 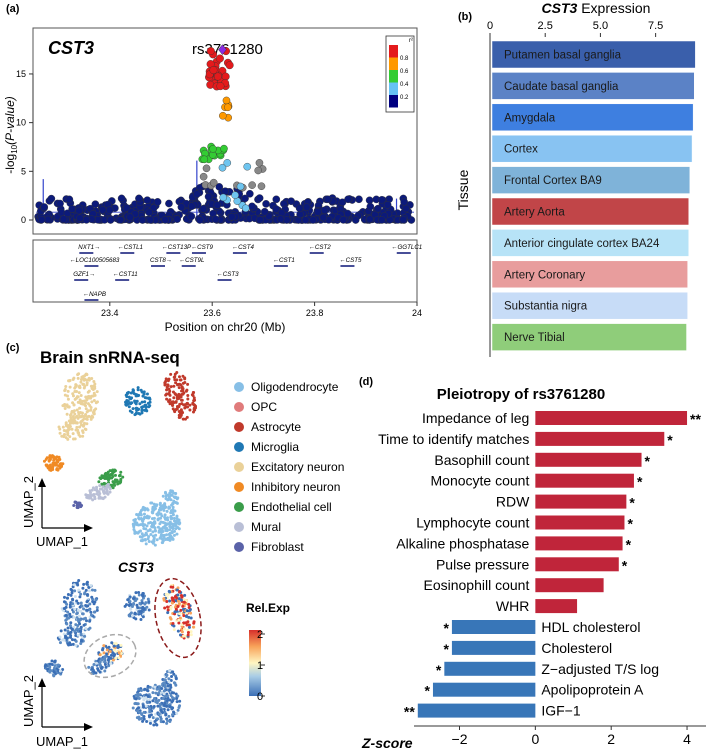 What do you see at coordinates (406, 247) in the screenshot?
I see `gene-label: ←GGTLC1` at bounding box center [406, 247].